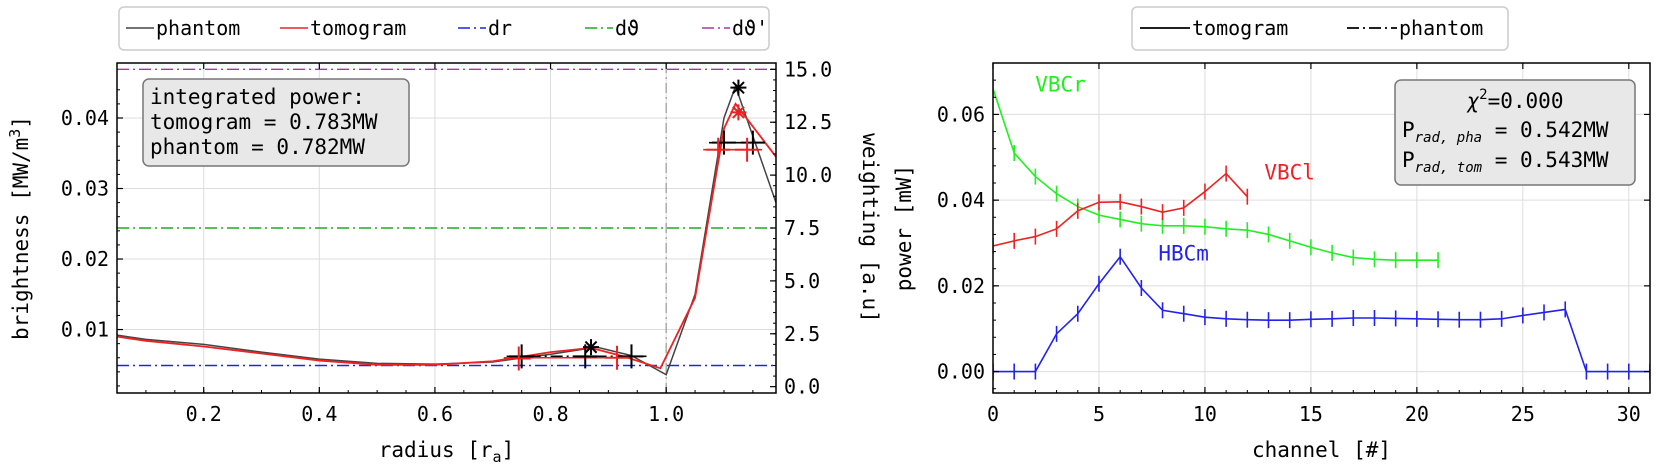  Describe the element at coordinates (961, 200) in the screenshot. I see `right-y-tick-label: 0.04` at that location.